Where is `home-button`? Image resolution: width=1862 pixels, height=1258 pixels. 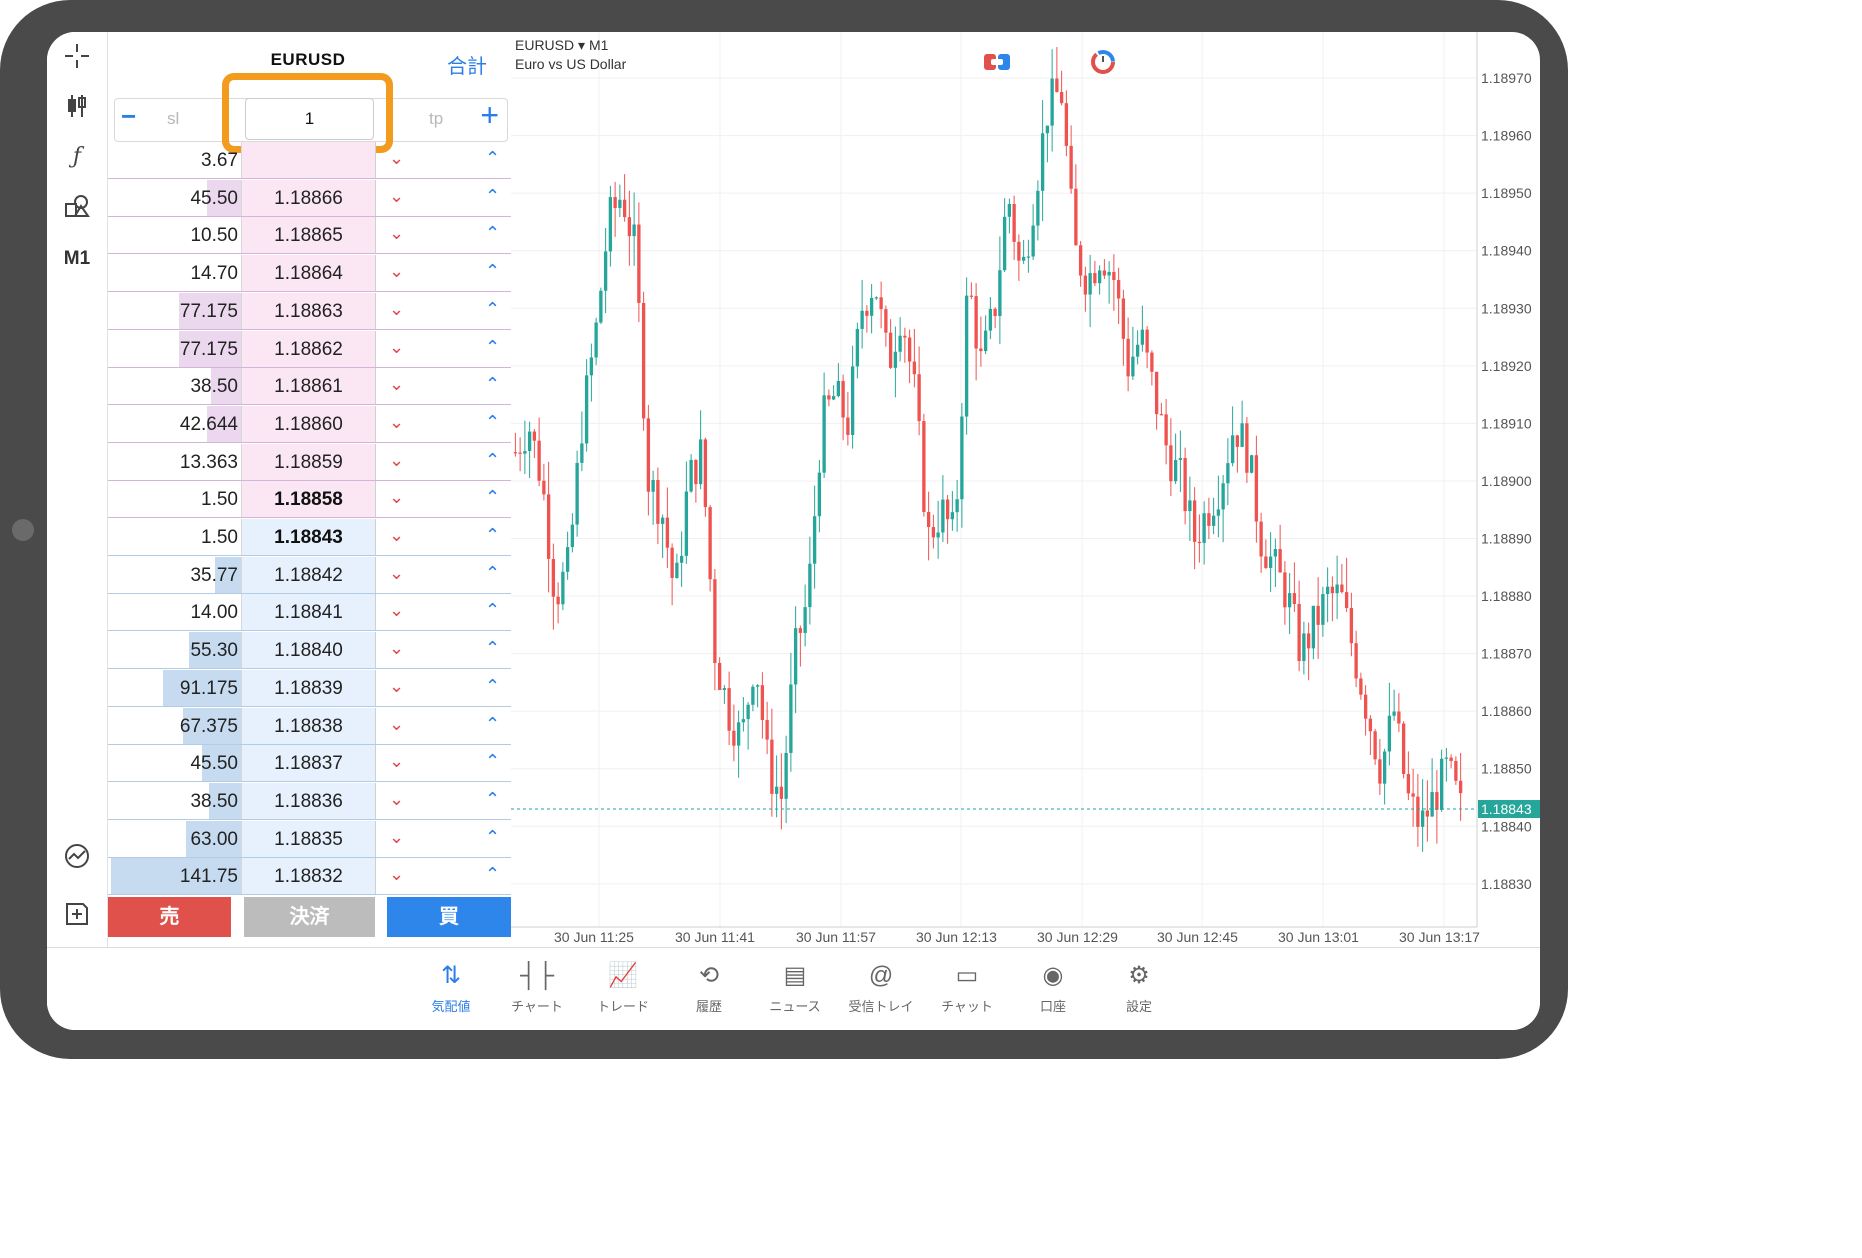
home-button is located at coordinates (23, 530).